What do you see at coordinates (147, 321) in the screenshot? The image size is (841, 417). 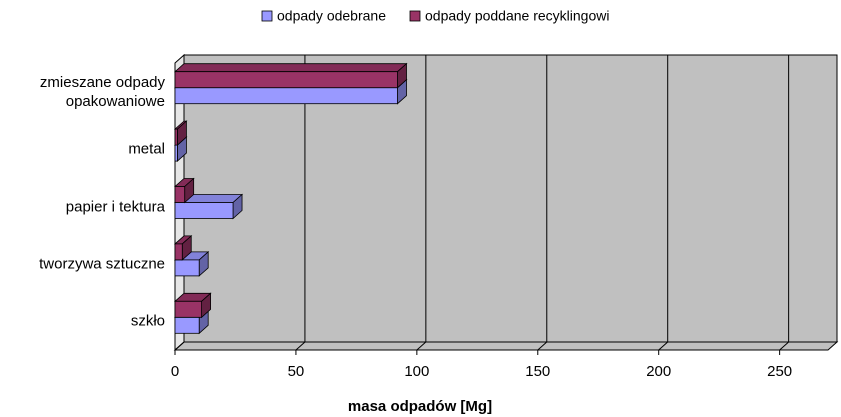 I see `y-tick-label: szkło` at bounding box center [147, 321].